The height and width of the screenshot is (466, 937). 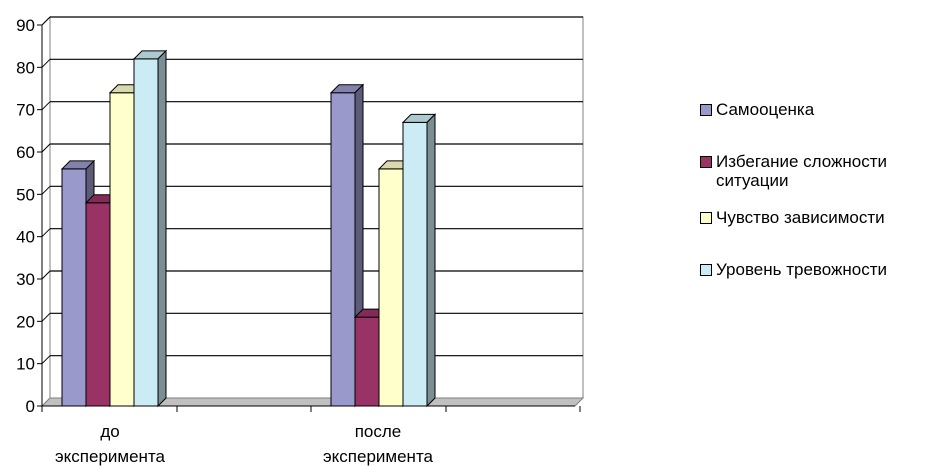 What do you see at coordinates (25, 110) in the screenshot?
I see `y-tick-label: 70` at bounding box center [25, 110].